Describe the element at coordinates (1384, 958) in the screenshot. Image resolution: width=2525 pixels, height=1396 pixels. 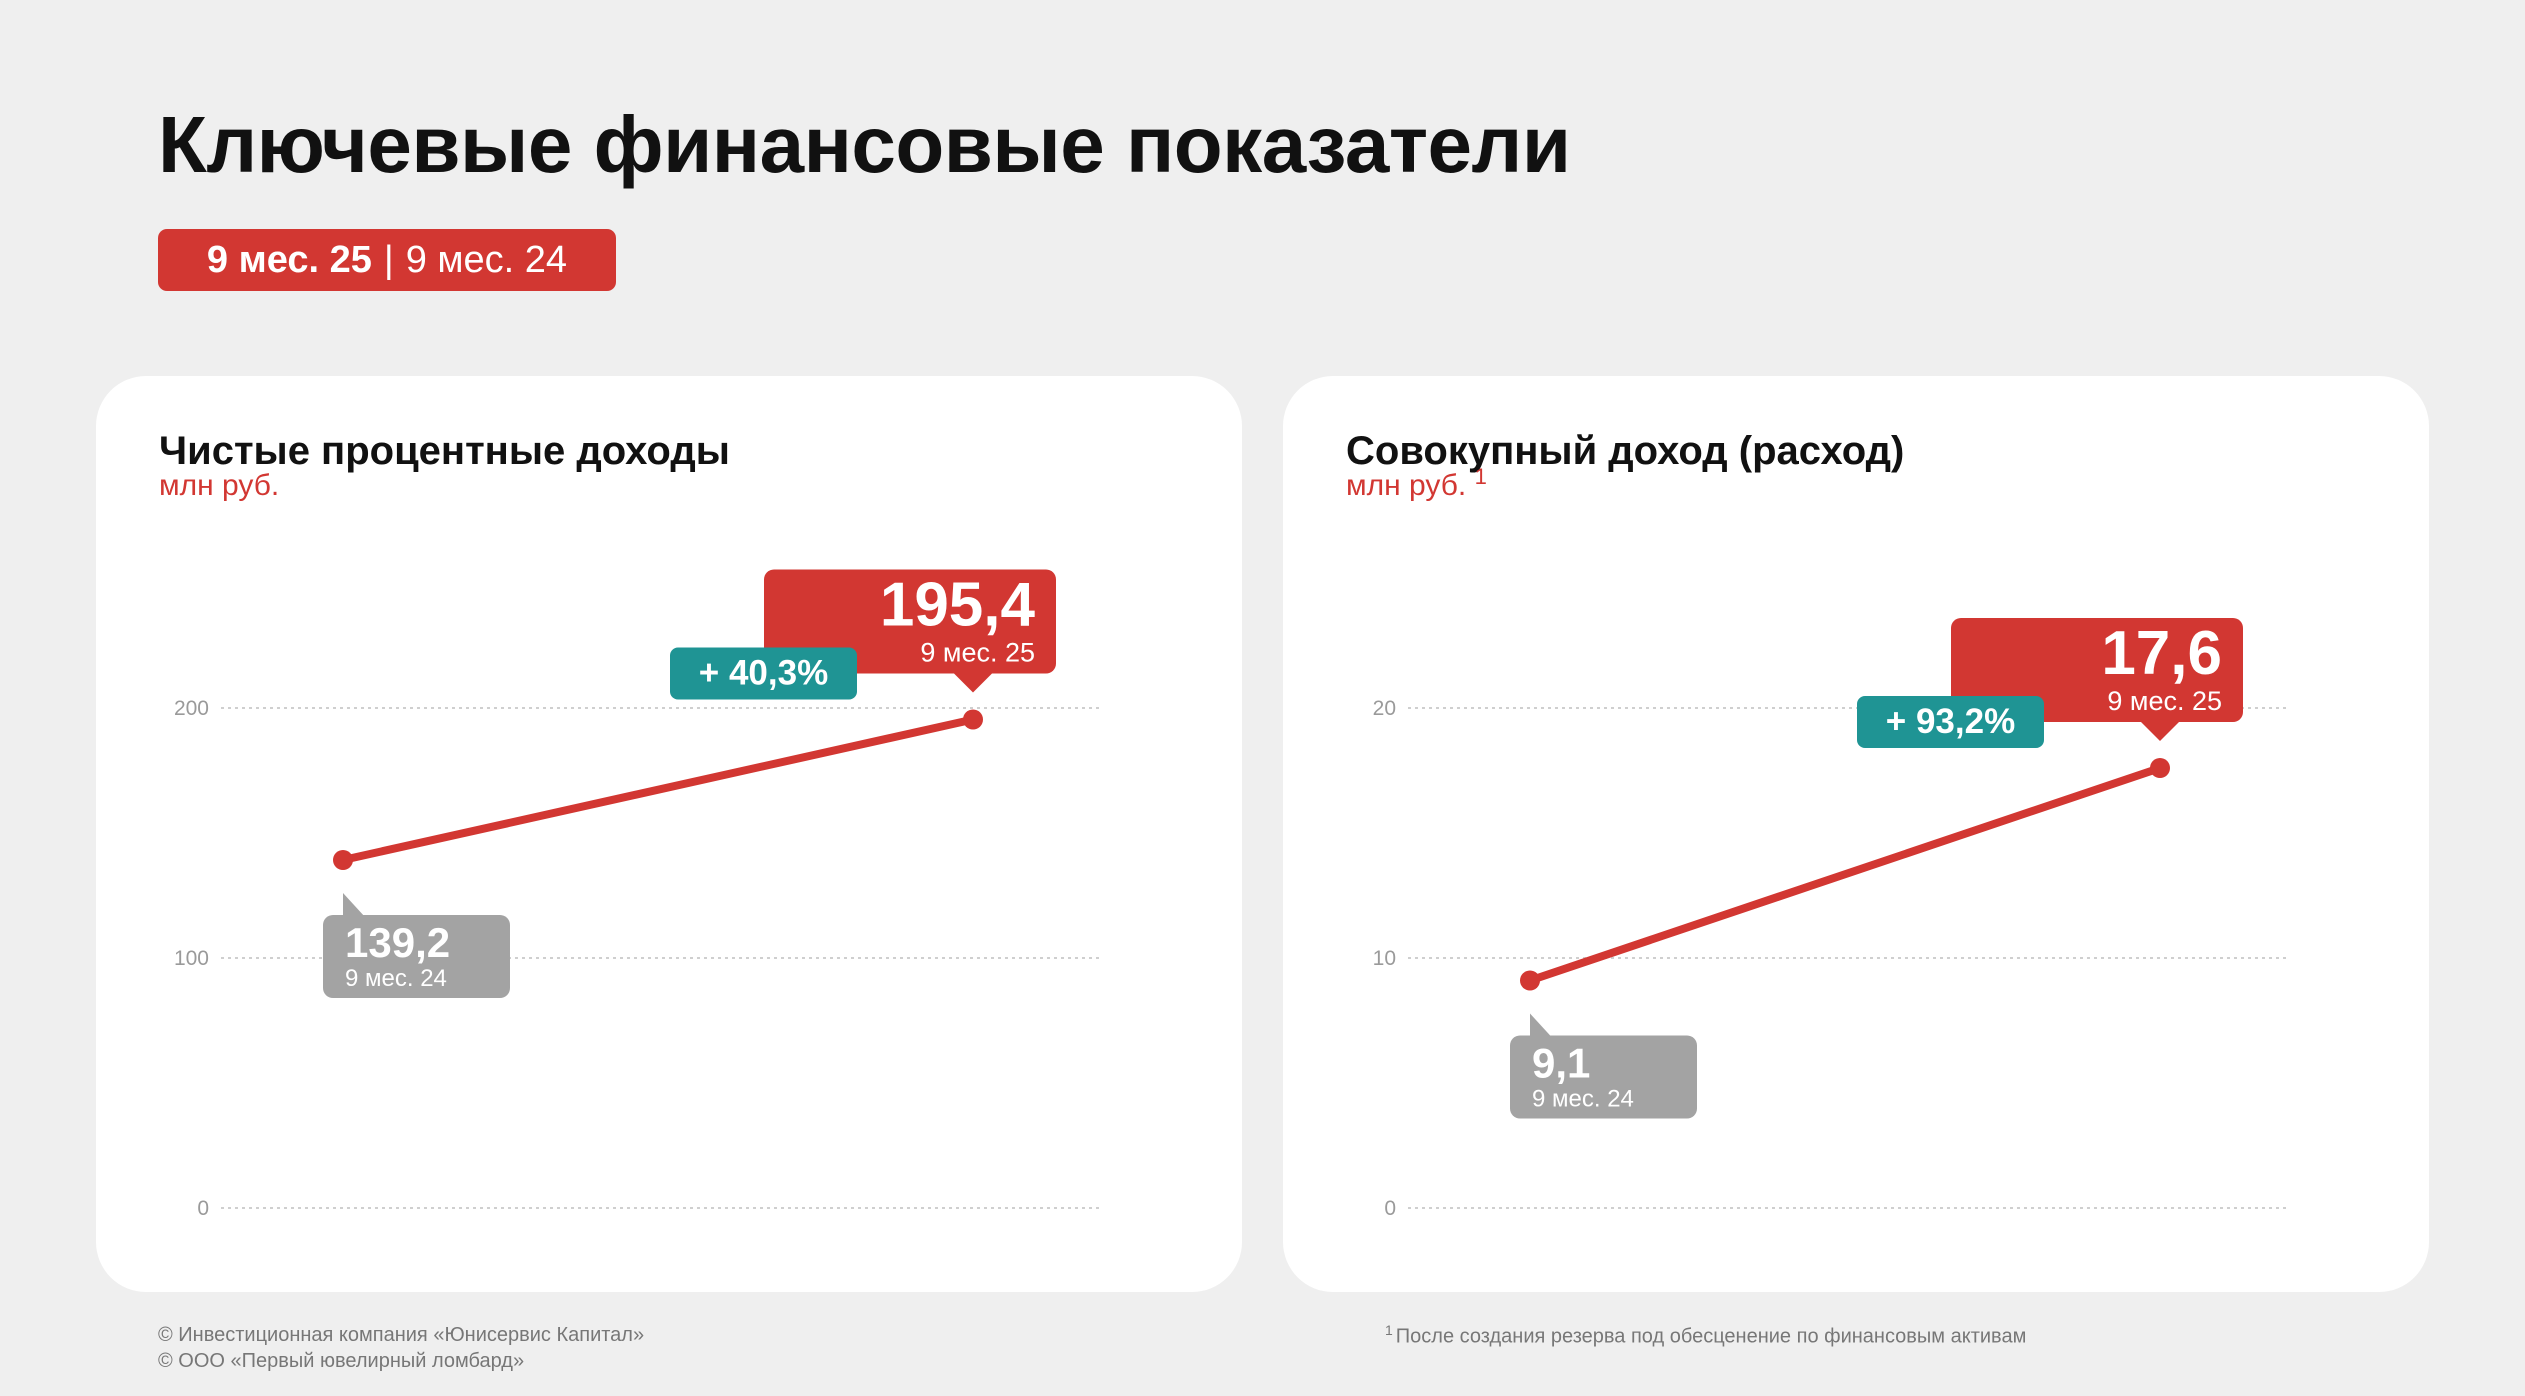
I see `y-tick-label: 10` at that location.